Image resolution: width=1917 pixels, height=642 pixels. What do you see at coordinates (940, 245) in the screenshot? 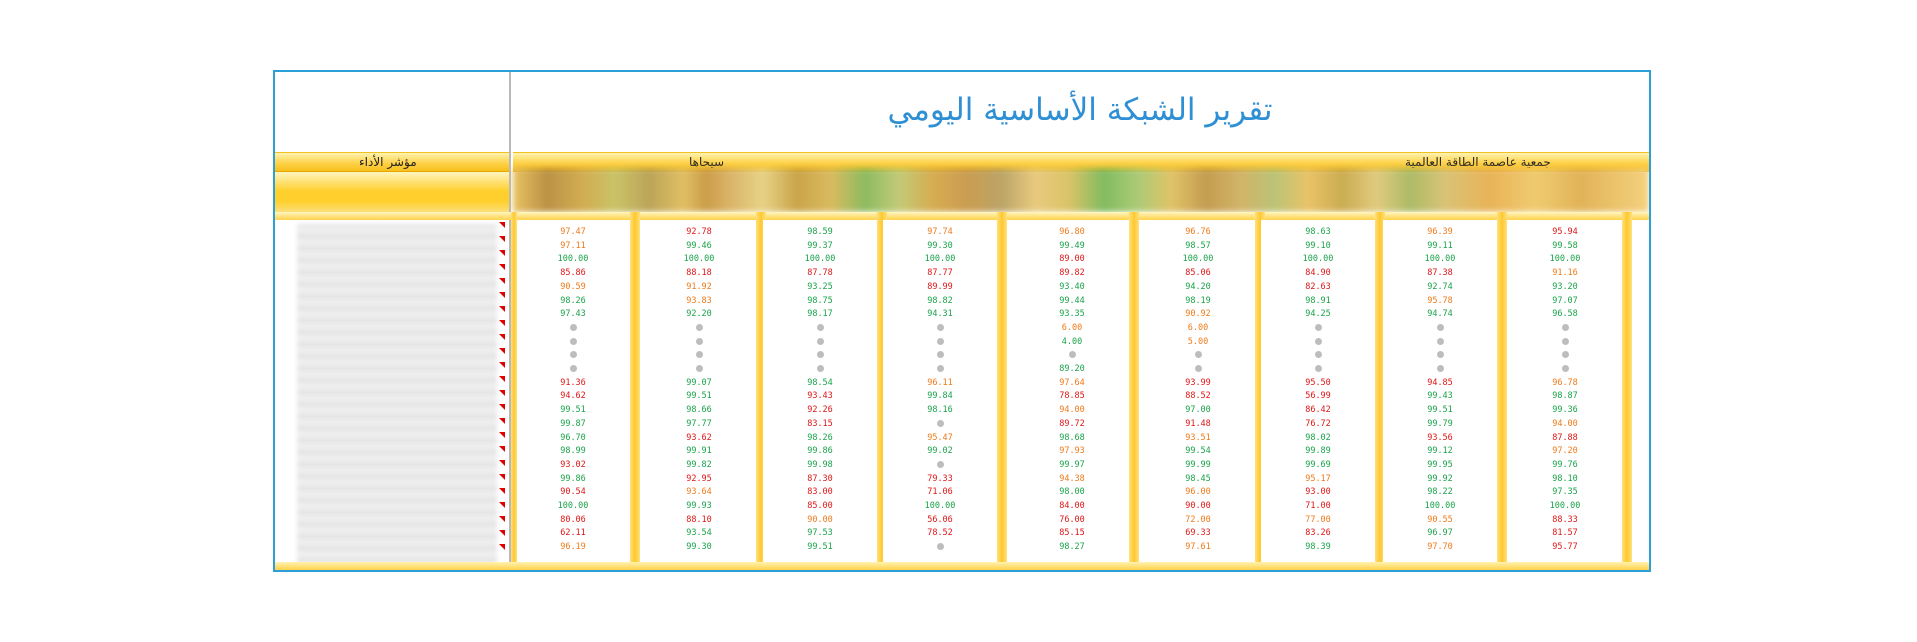
I see `kpi-value: 99.30` at bounding box center [940, 245].